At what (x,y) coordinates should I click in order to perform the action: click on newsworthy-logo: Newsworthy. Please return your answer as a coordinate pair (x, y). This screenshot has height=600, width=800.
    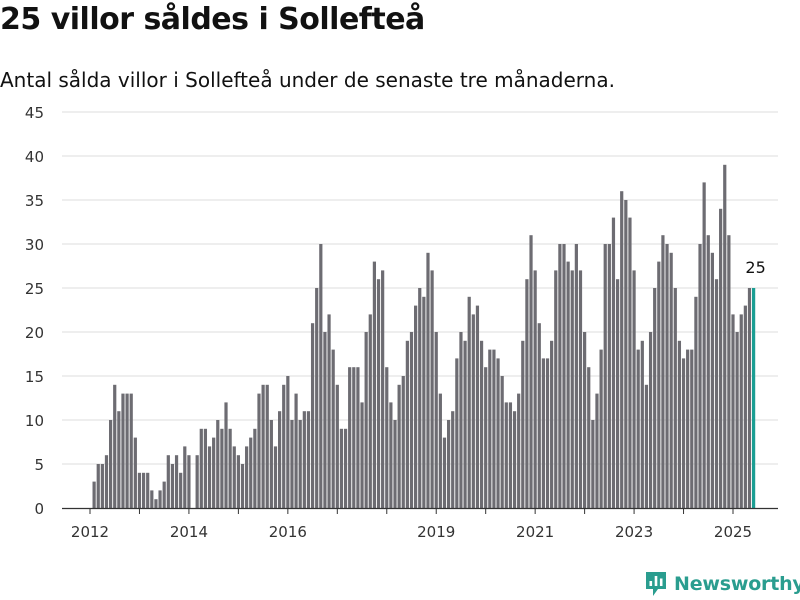
    Looking at the image, I should click on (722, 584).